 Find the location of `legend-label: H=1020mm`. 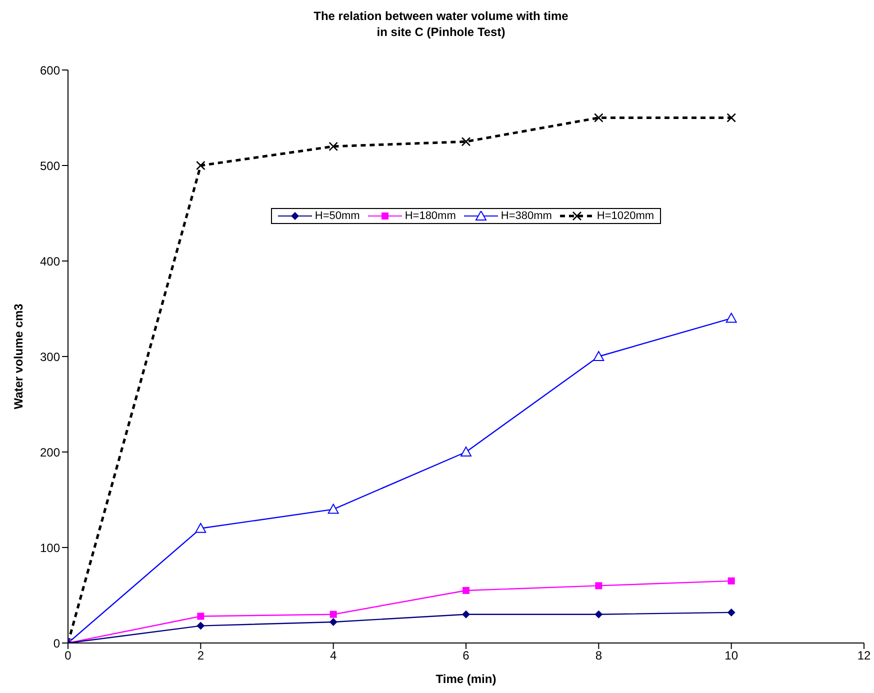

legend-label: H=1020mm is located at coordinates (625, 216).